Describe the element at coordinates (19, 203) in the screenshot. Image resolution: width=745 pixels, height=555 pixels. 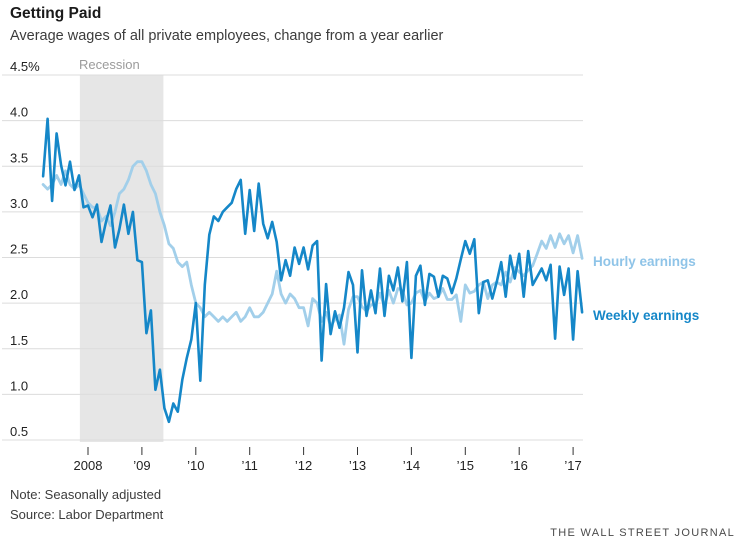
I see `y-tick-label: 3.0` at that location.